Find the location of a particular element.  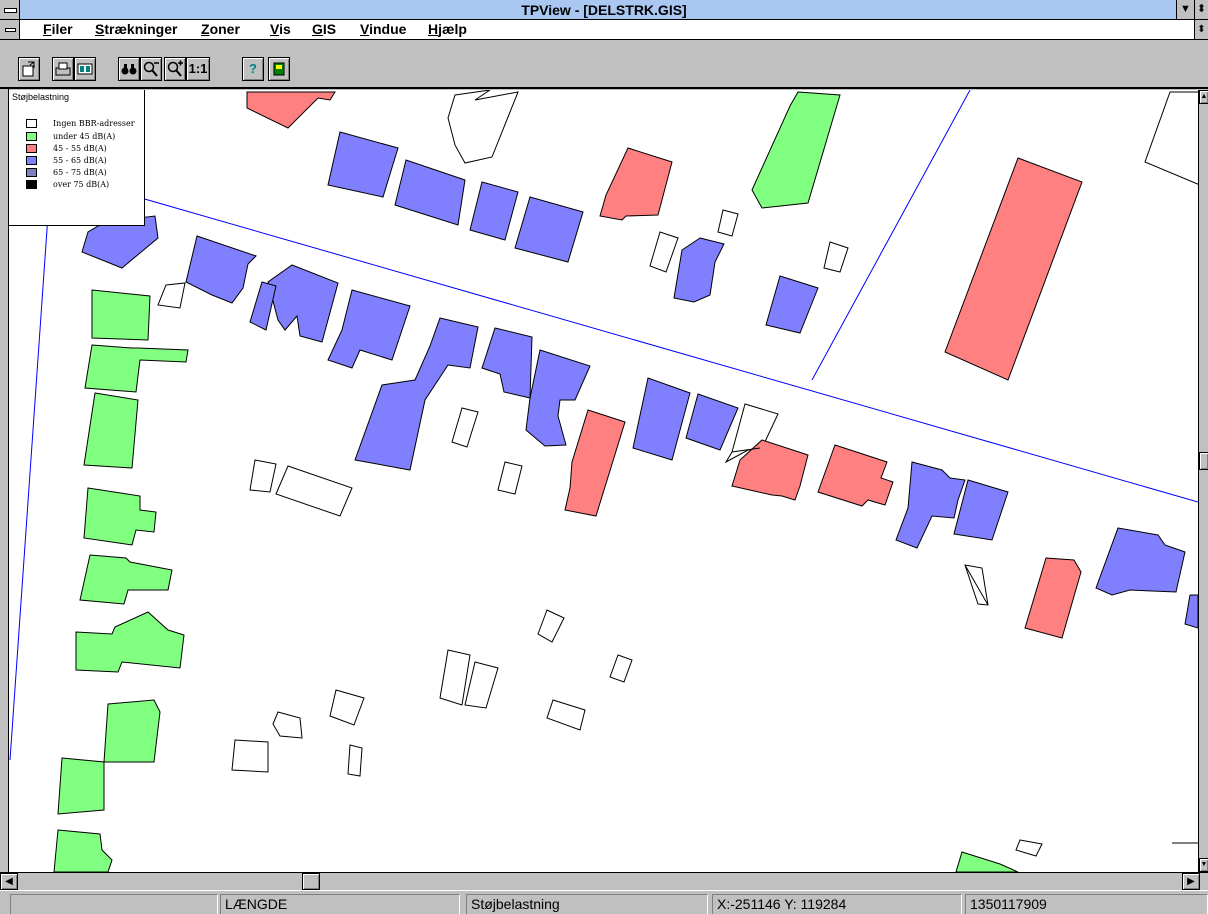

menu-hjaelp: Hjælp is located at coordinates (447, 29).